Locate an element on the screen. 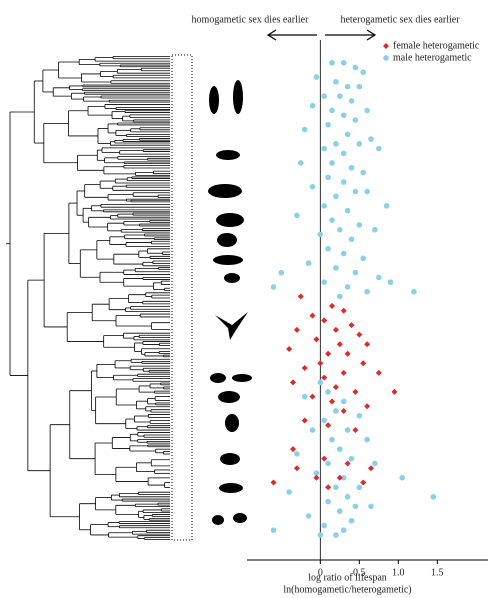 The width and height of the screenshot is (504, 598). silhouettes is located at coordinates (230, 302).